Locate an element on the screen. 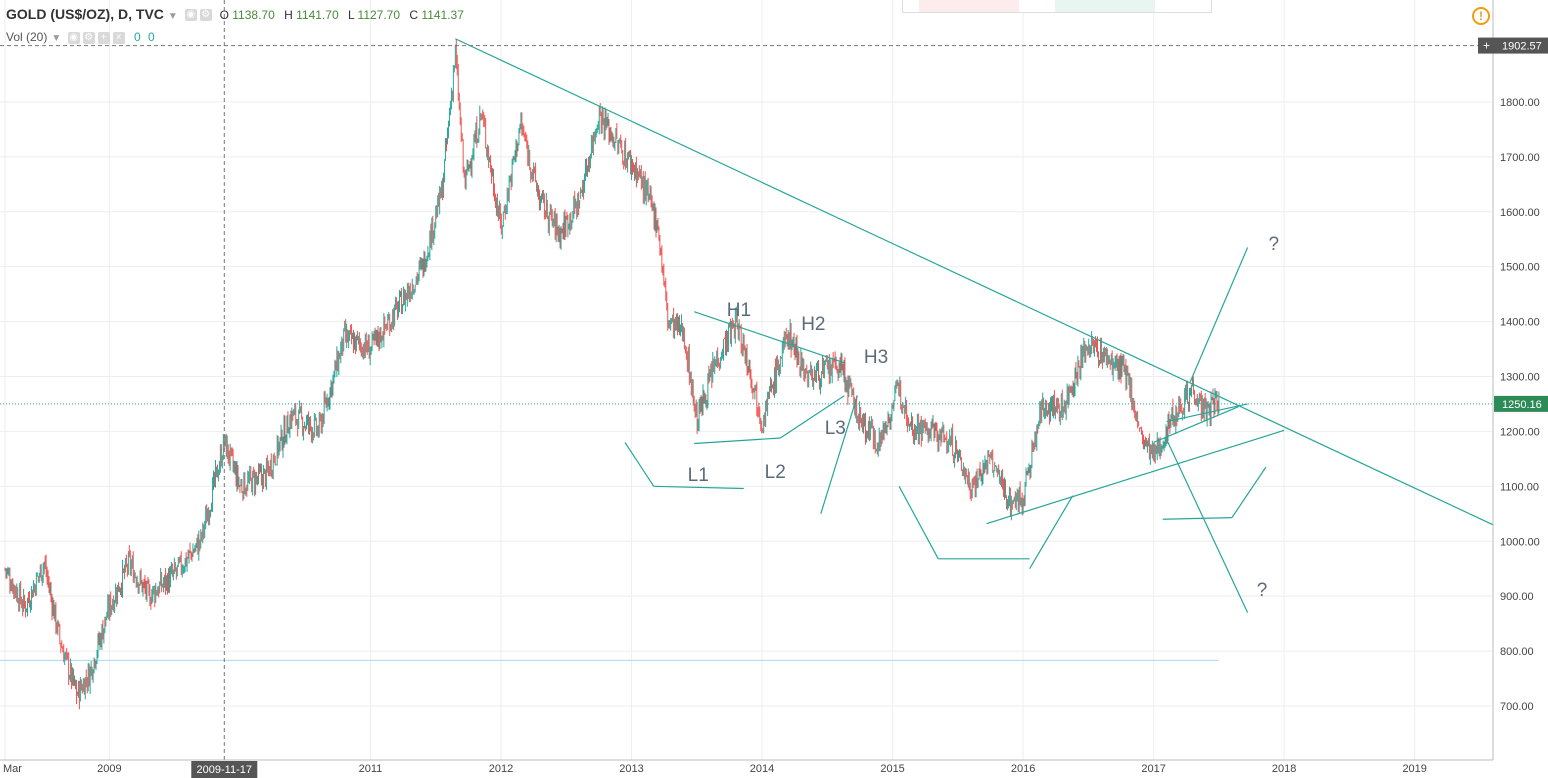  time-tick-label: Mar is located at coordinates (12, 769).